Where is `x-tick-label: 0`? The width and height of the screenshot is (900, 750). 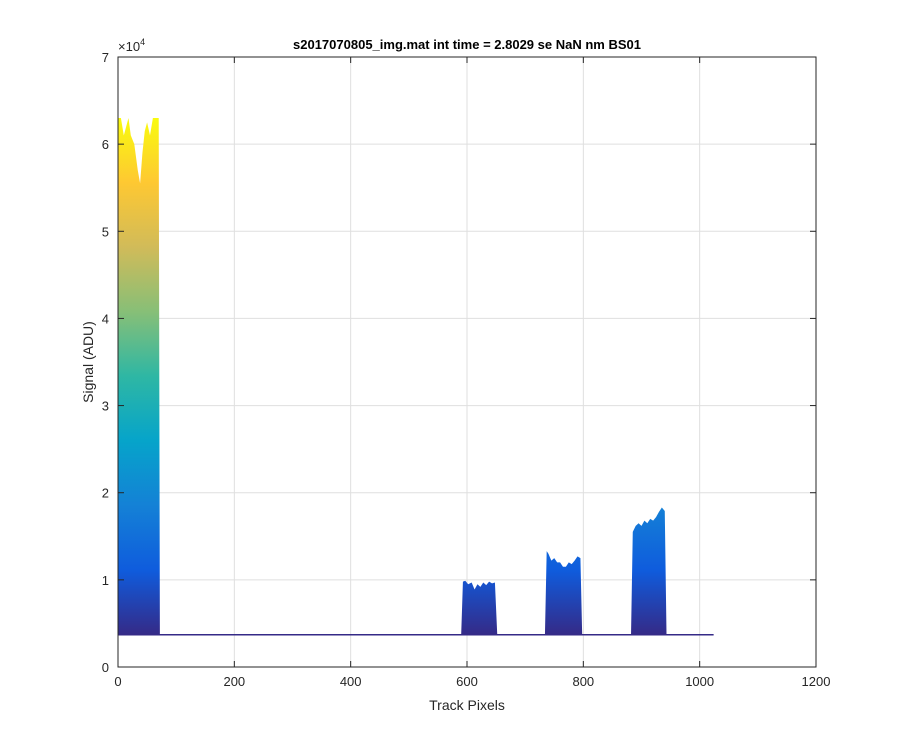
x-tick-label: 0 is located at coordinates (117, 681).